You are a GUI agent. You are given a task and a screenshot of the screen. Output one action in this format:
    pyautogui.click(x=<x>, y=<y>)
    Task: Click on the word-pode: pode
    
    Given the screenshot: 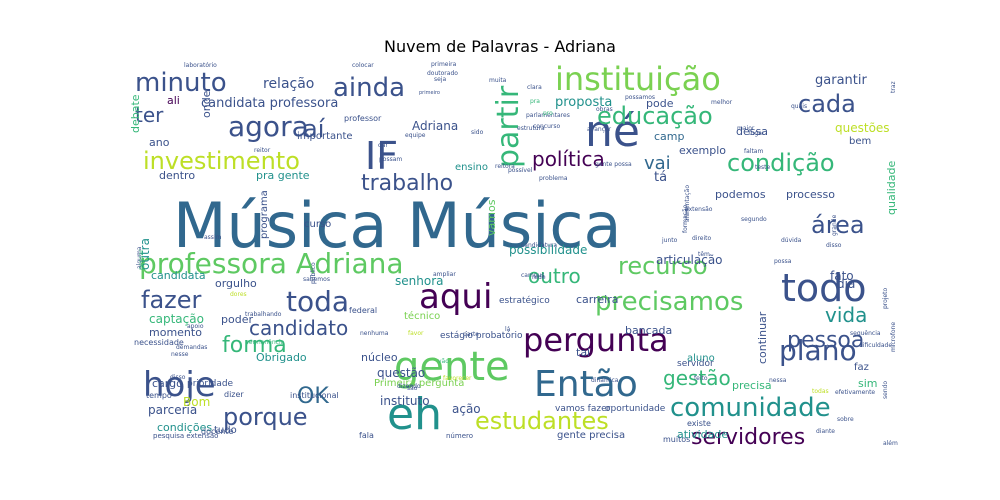 What is the action you would take?
    pyautogui.click(x=660, y=103)
    